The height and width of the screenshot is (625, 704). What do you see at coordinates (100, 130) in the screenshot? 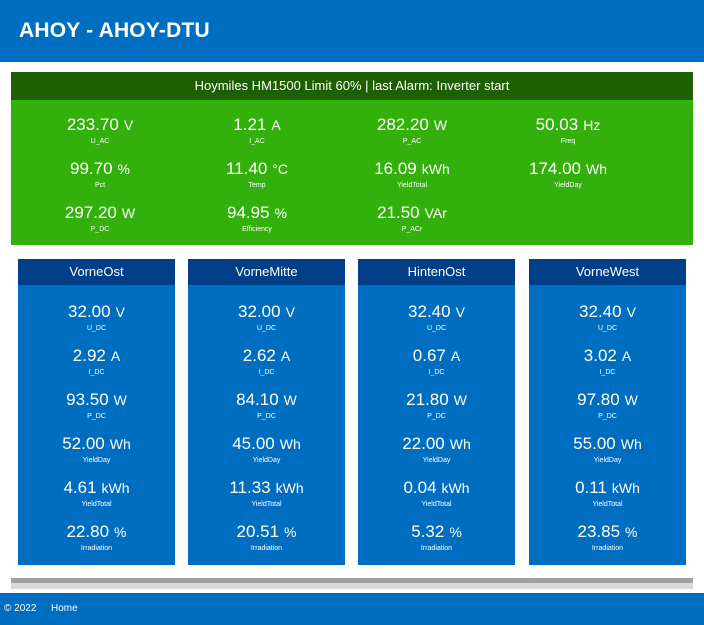
I see `inverter-value-u-ac: 233.70 V U_AC` at bounding box center [100, 130].